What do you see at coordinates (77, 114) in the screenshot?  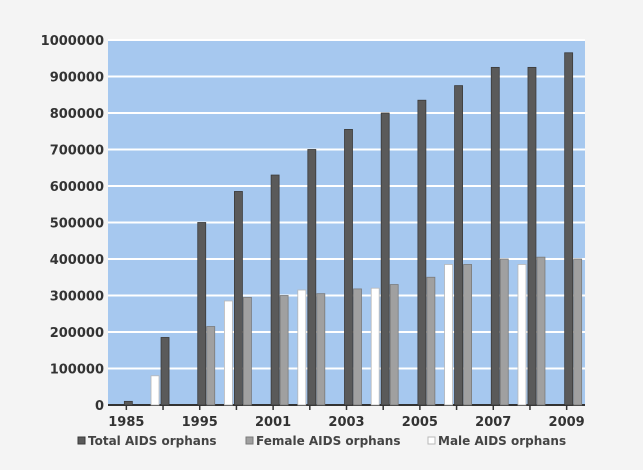 I see `y-tick-label: 800000` at bounding box center [77, 114].